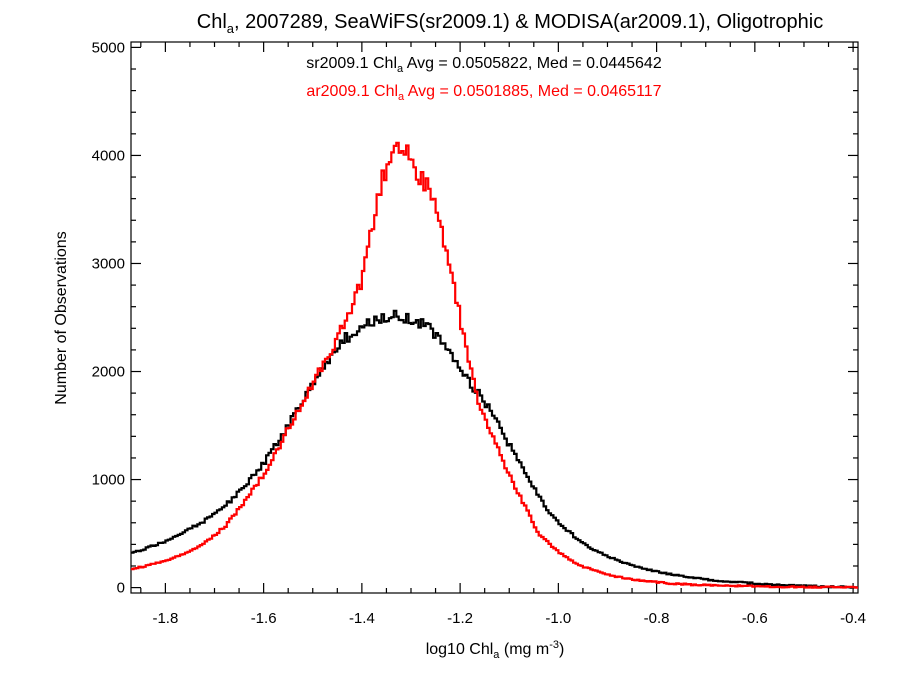 Image resolution: width=900 pixels, height=675 pixels. What do you see at coordinates (108, 372) in the screenshot?
I see `y-tick-label: 2000` at bounding box center [108, 372].